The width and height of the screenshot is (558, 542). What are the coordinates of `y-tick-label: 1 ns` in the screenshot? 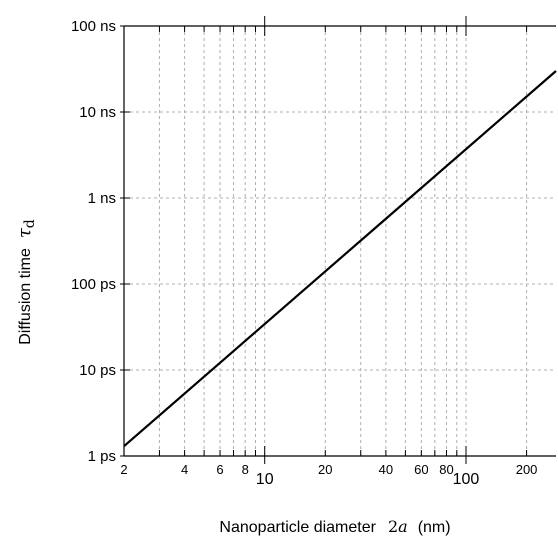 It's located at (102, 198).